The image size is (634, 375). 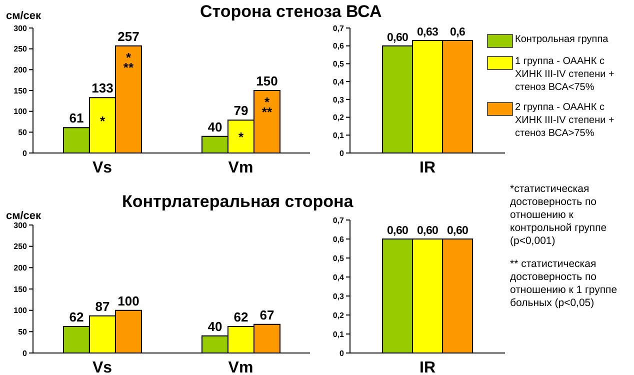 I want to click on legend-label: Контрольная группа, so click(x=561, y=39).